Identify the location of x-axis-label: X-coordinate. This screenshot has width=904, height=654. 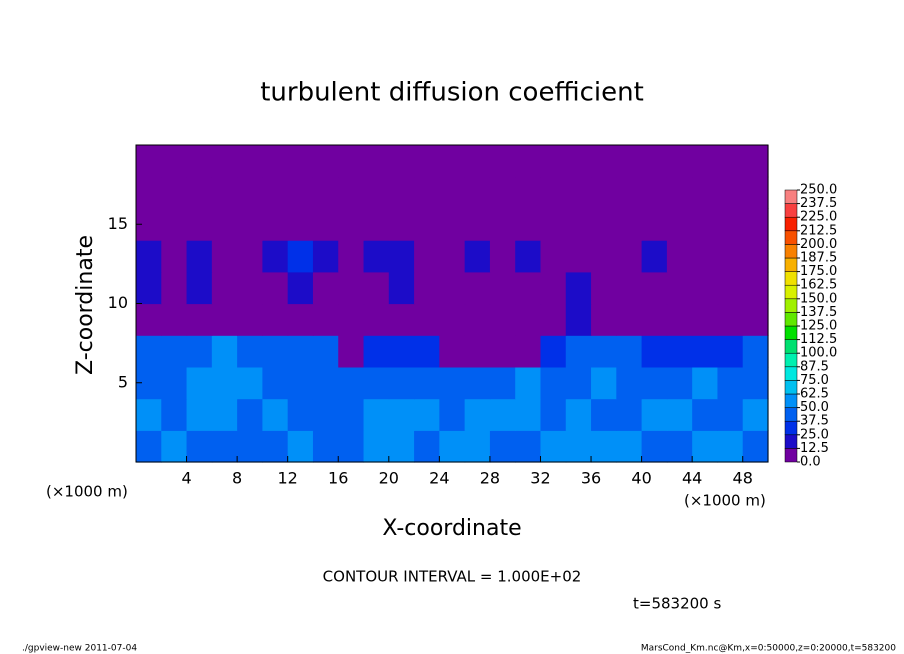
(451, 528).